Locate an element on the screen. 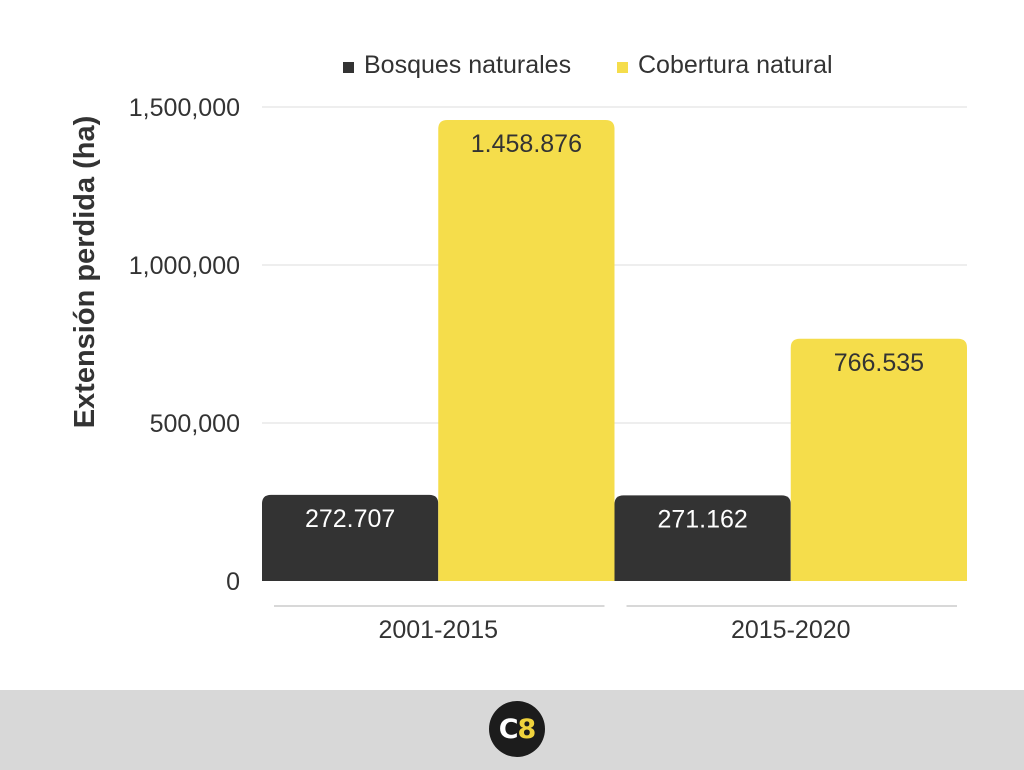 The image size is (1024, 770). data-label: 272.707 is located at coordinates (350, 519).